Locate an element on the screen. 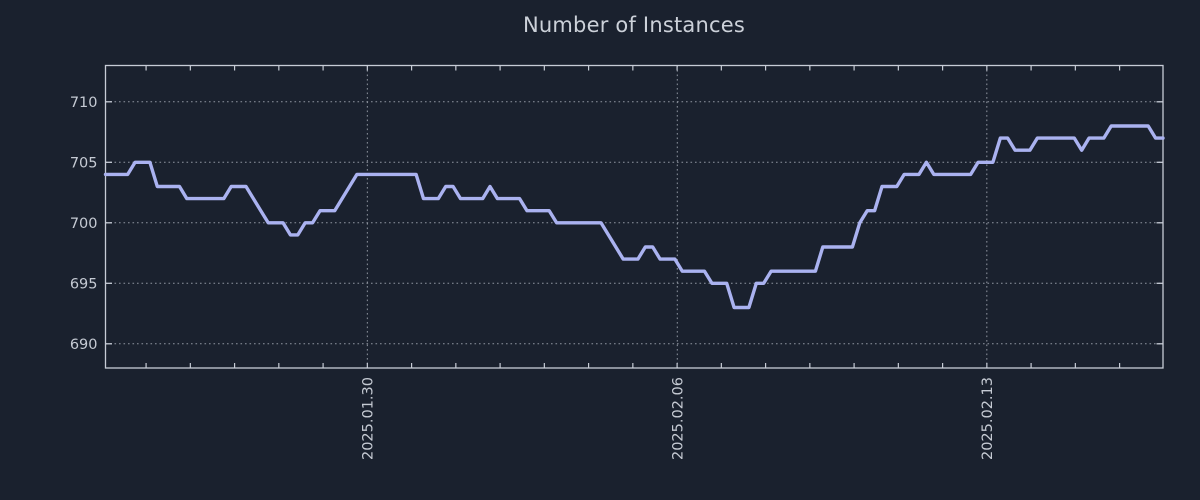 Image resolution: width=1200 pixels, height=500 pixels. y-tick-label: 700 is located at coordinates (84, 224).